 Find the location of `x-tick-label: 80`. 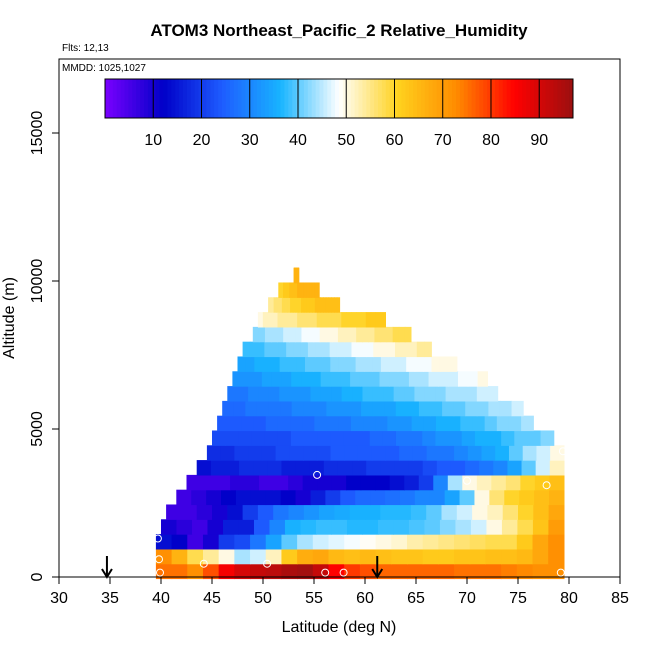

x-tick-label: 80 is located at coordinates (569, 598).